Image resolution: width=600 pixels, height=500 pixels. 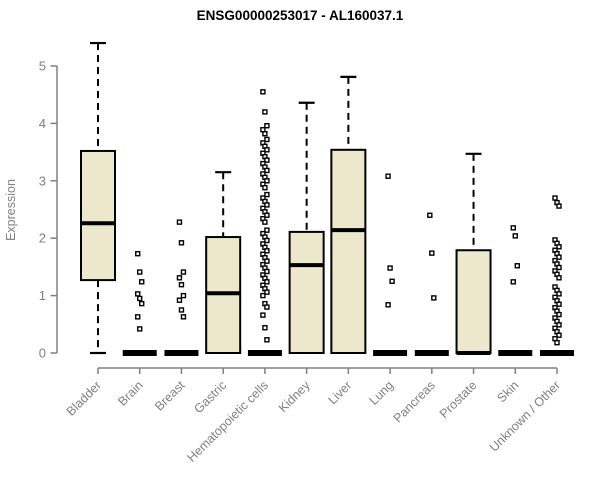 I want to click on boxplot-unknown-other, so click(x=557, y=275).